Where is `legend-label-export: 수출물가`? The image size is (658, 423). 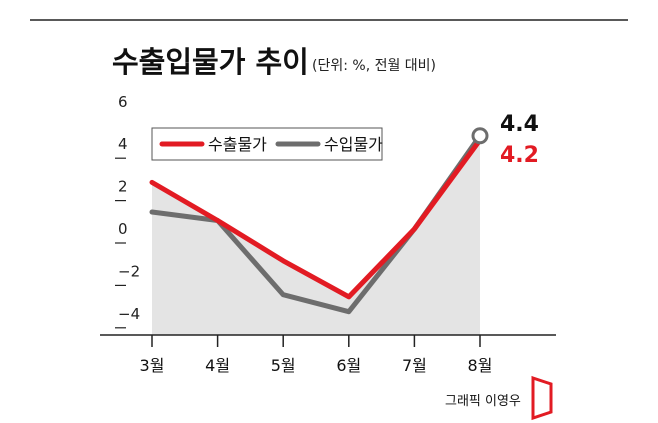 legend-label-export: 수출물가 is located at coordinates (237, 144).